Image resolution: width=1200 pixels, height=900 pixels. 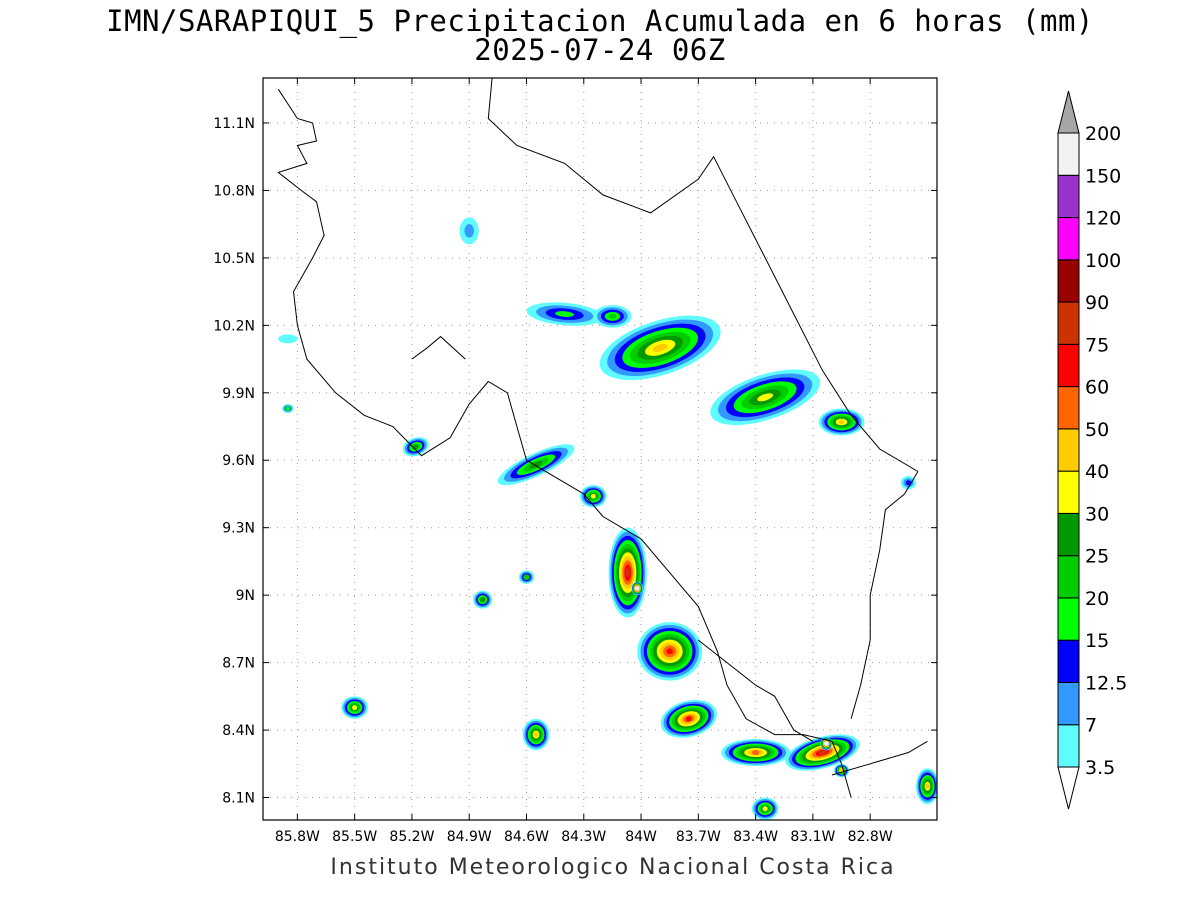 I want to click on colorbar-level-label: 75, so click(x=1097, y=345).